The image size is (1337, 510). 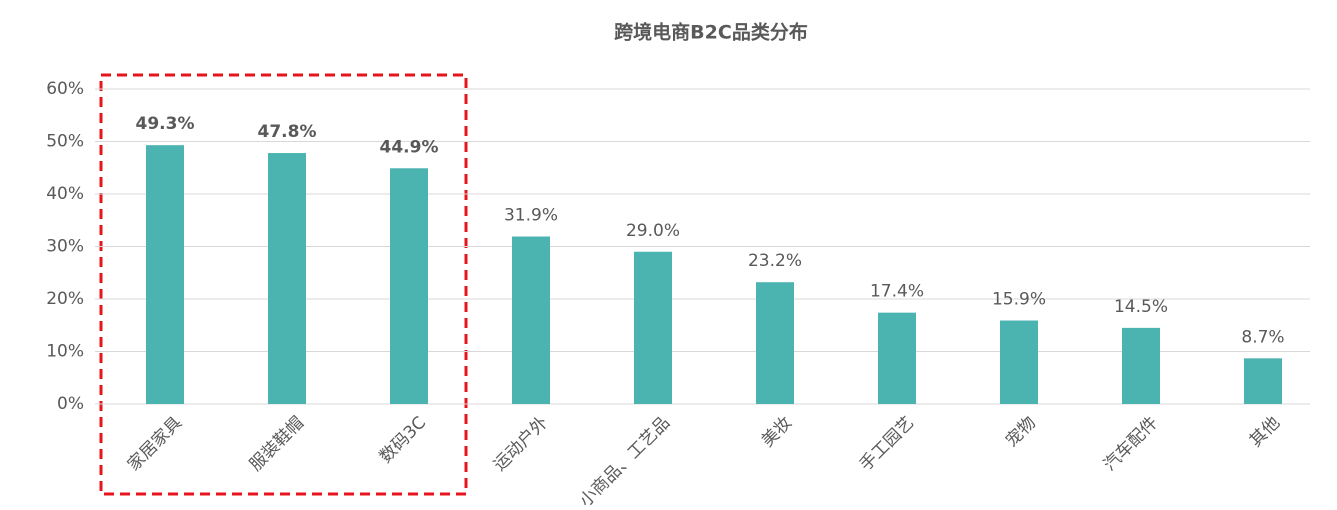 What do you see at coordinates (409, 147) in the screenshot?
I see `value-label: 44.9%` at bounding box center [409, 147].